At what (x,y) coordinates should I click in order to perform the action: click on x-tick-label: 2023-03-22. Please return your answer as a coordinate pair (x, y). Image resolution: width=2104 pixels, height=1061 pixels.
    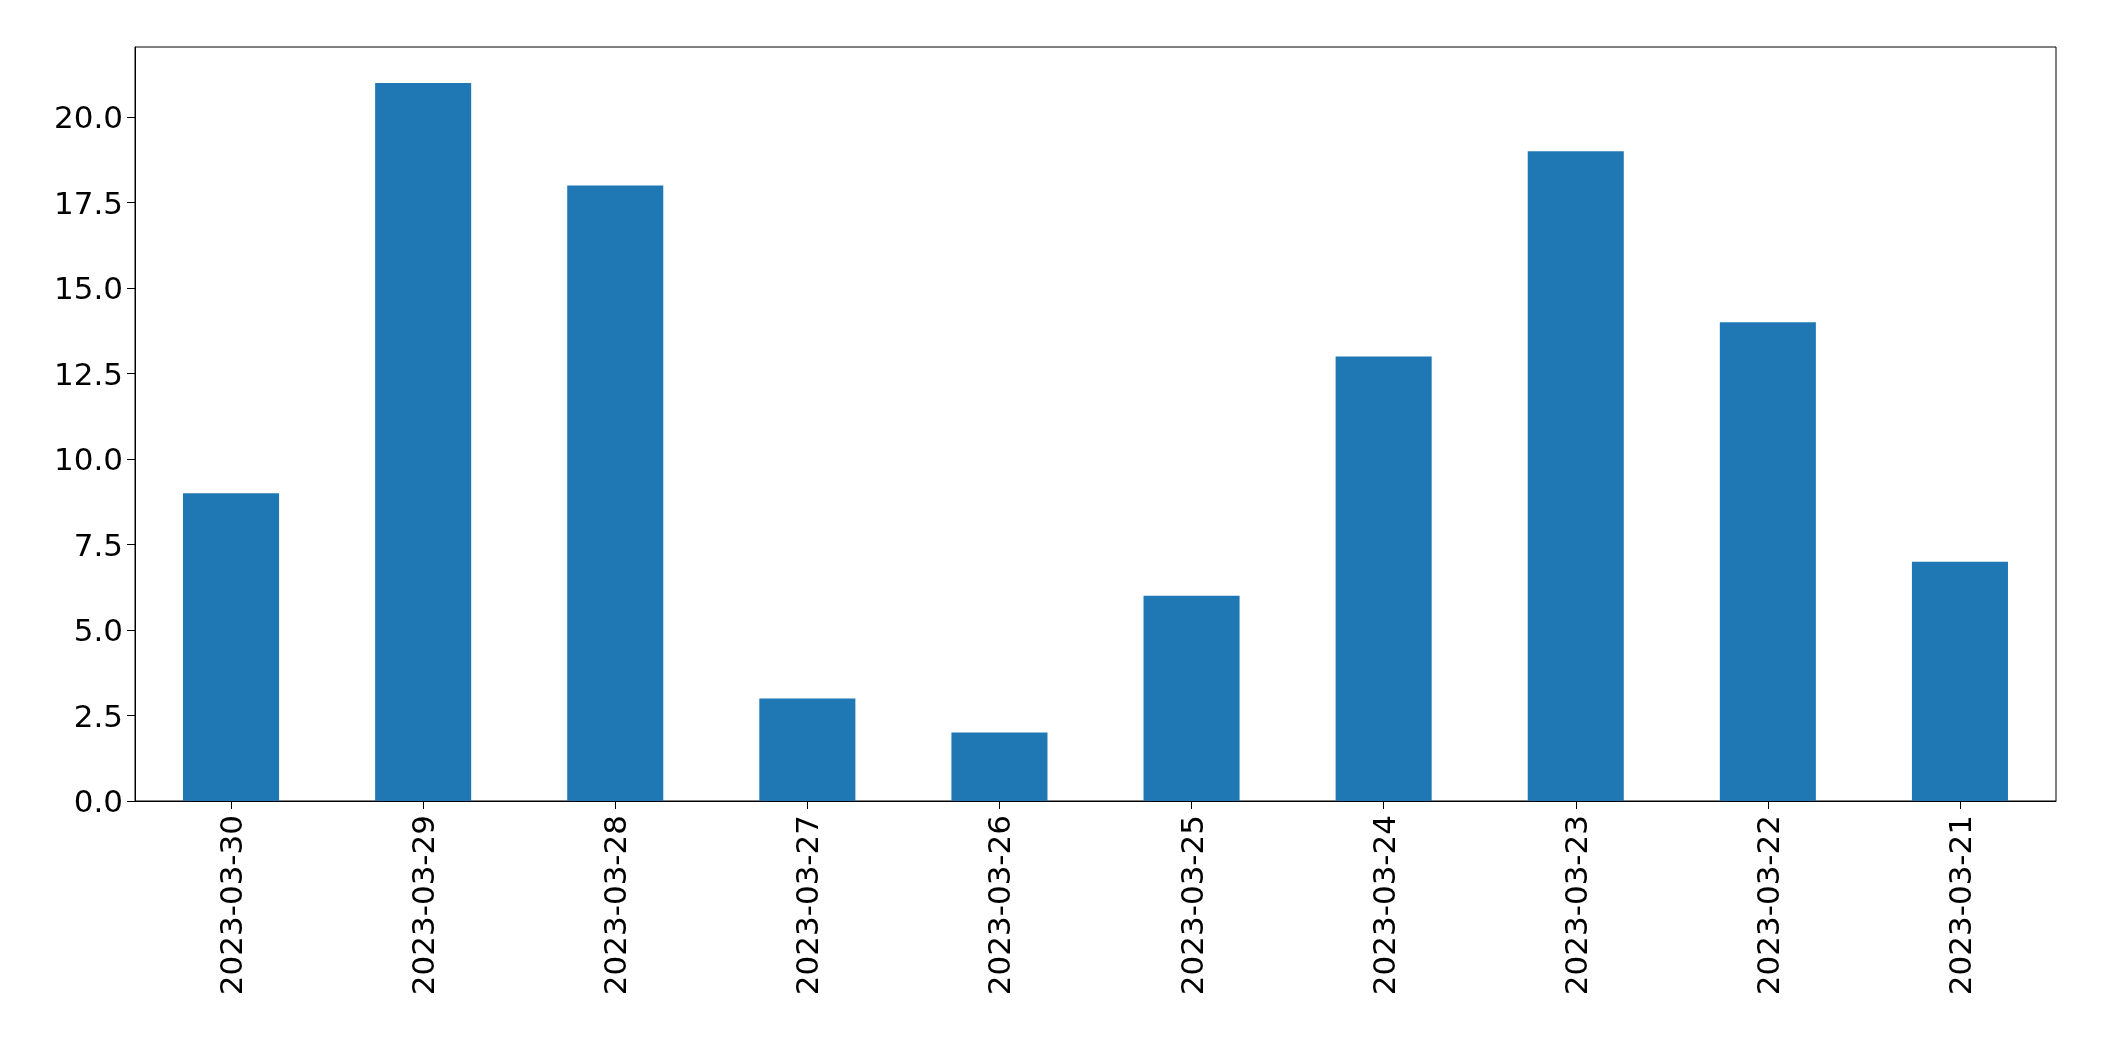
    Looking at the image, I should click on (1767, 905).